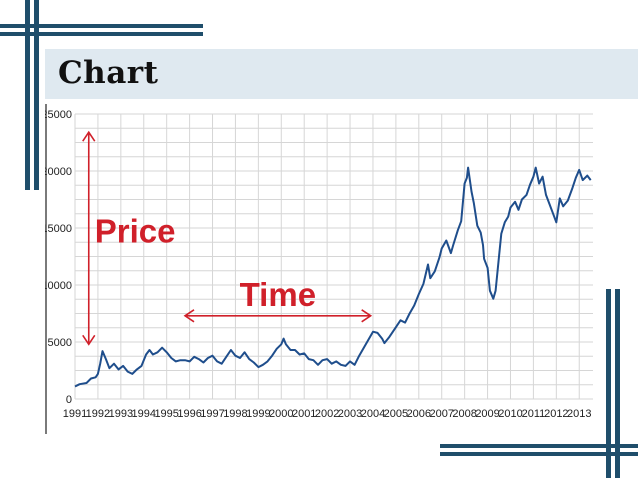 The width and height of the screenshot is (638, 478). What do you see at coordinates (166, 414) in the screenshot?
I see `x-tick-label: 1995` at bounding box center [166, 414].